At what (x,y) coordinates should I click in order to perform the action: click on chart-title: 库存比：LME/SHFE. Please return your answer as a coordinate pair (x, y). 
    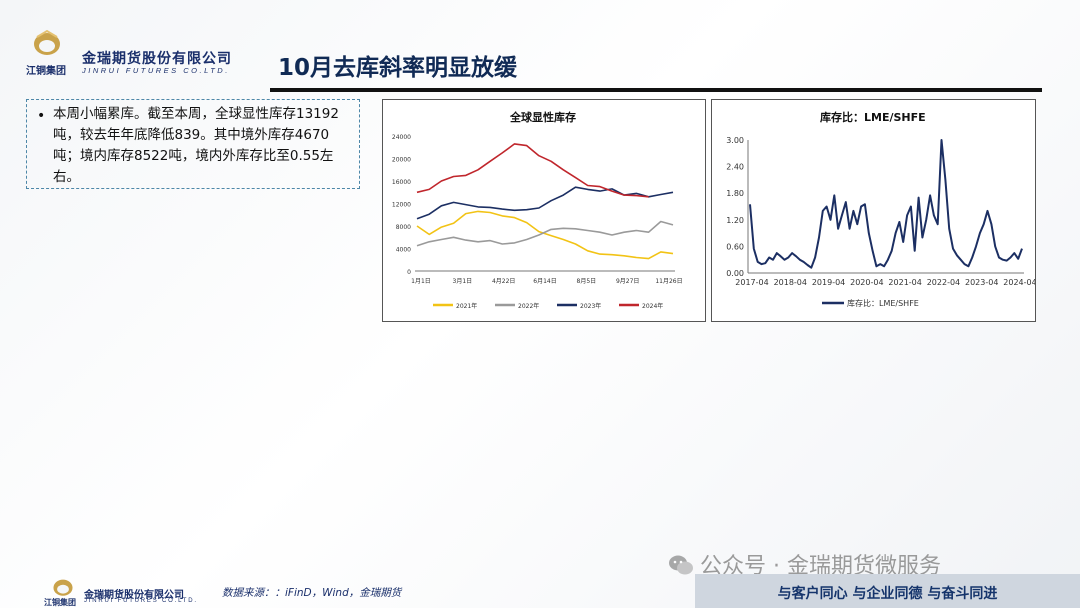
    Looking at the image, I should click on (873, 117).